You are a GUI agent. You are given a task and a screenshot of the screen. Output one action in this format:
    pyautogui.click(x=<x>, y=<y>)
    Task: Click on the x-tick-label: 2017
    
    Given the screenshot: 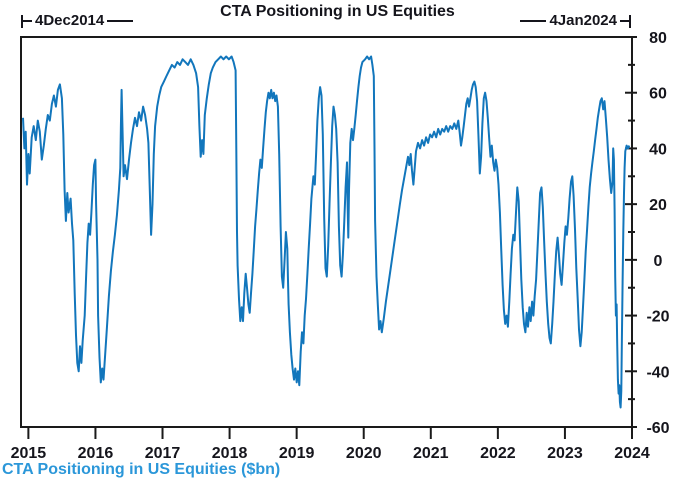 What is the action you would take?
    pyautogui.click(x=163, y=453)
    